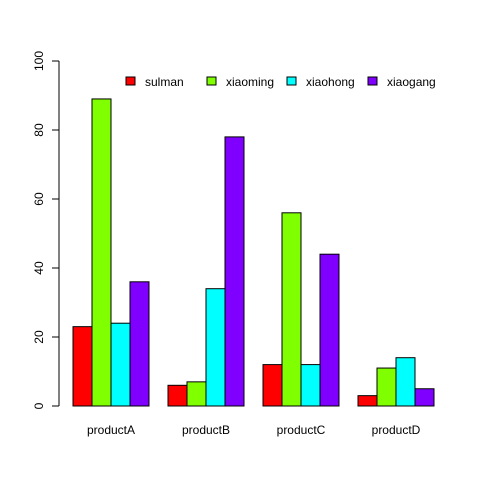  I want to click on y-tick-label: 60, so click(39, 199).